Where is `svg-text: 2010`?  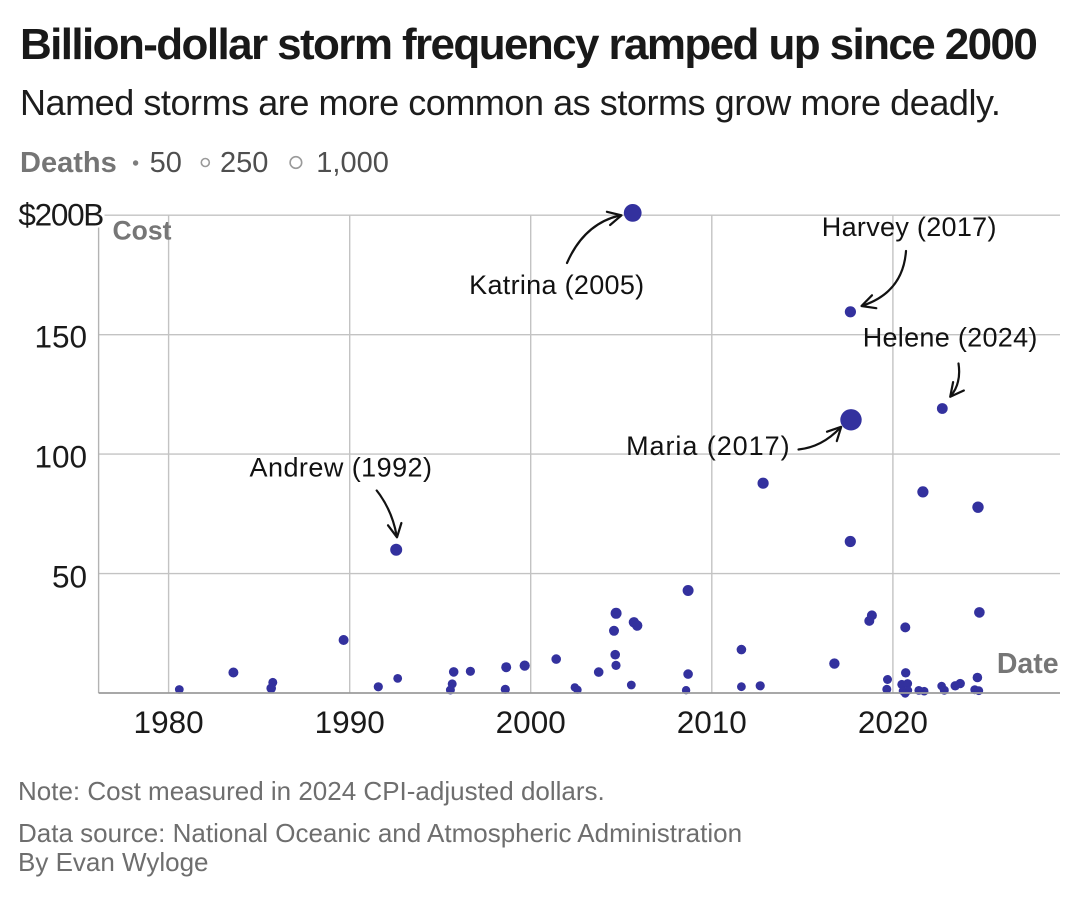 svg-text: 2010 is located at coordinates (712, 722).